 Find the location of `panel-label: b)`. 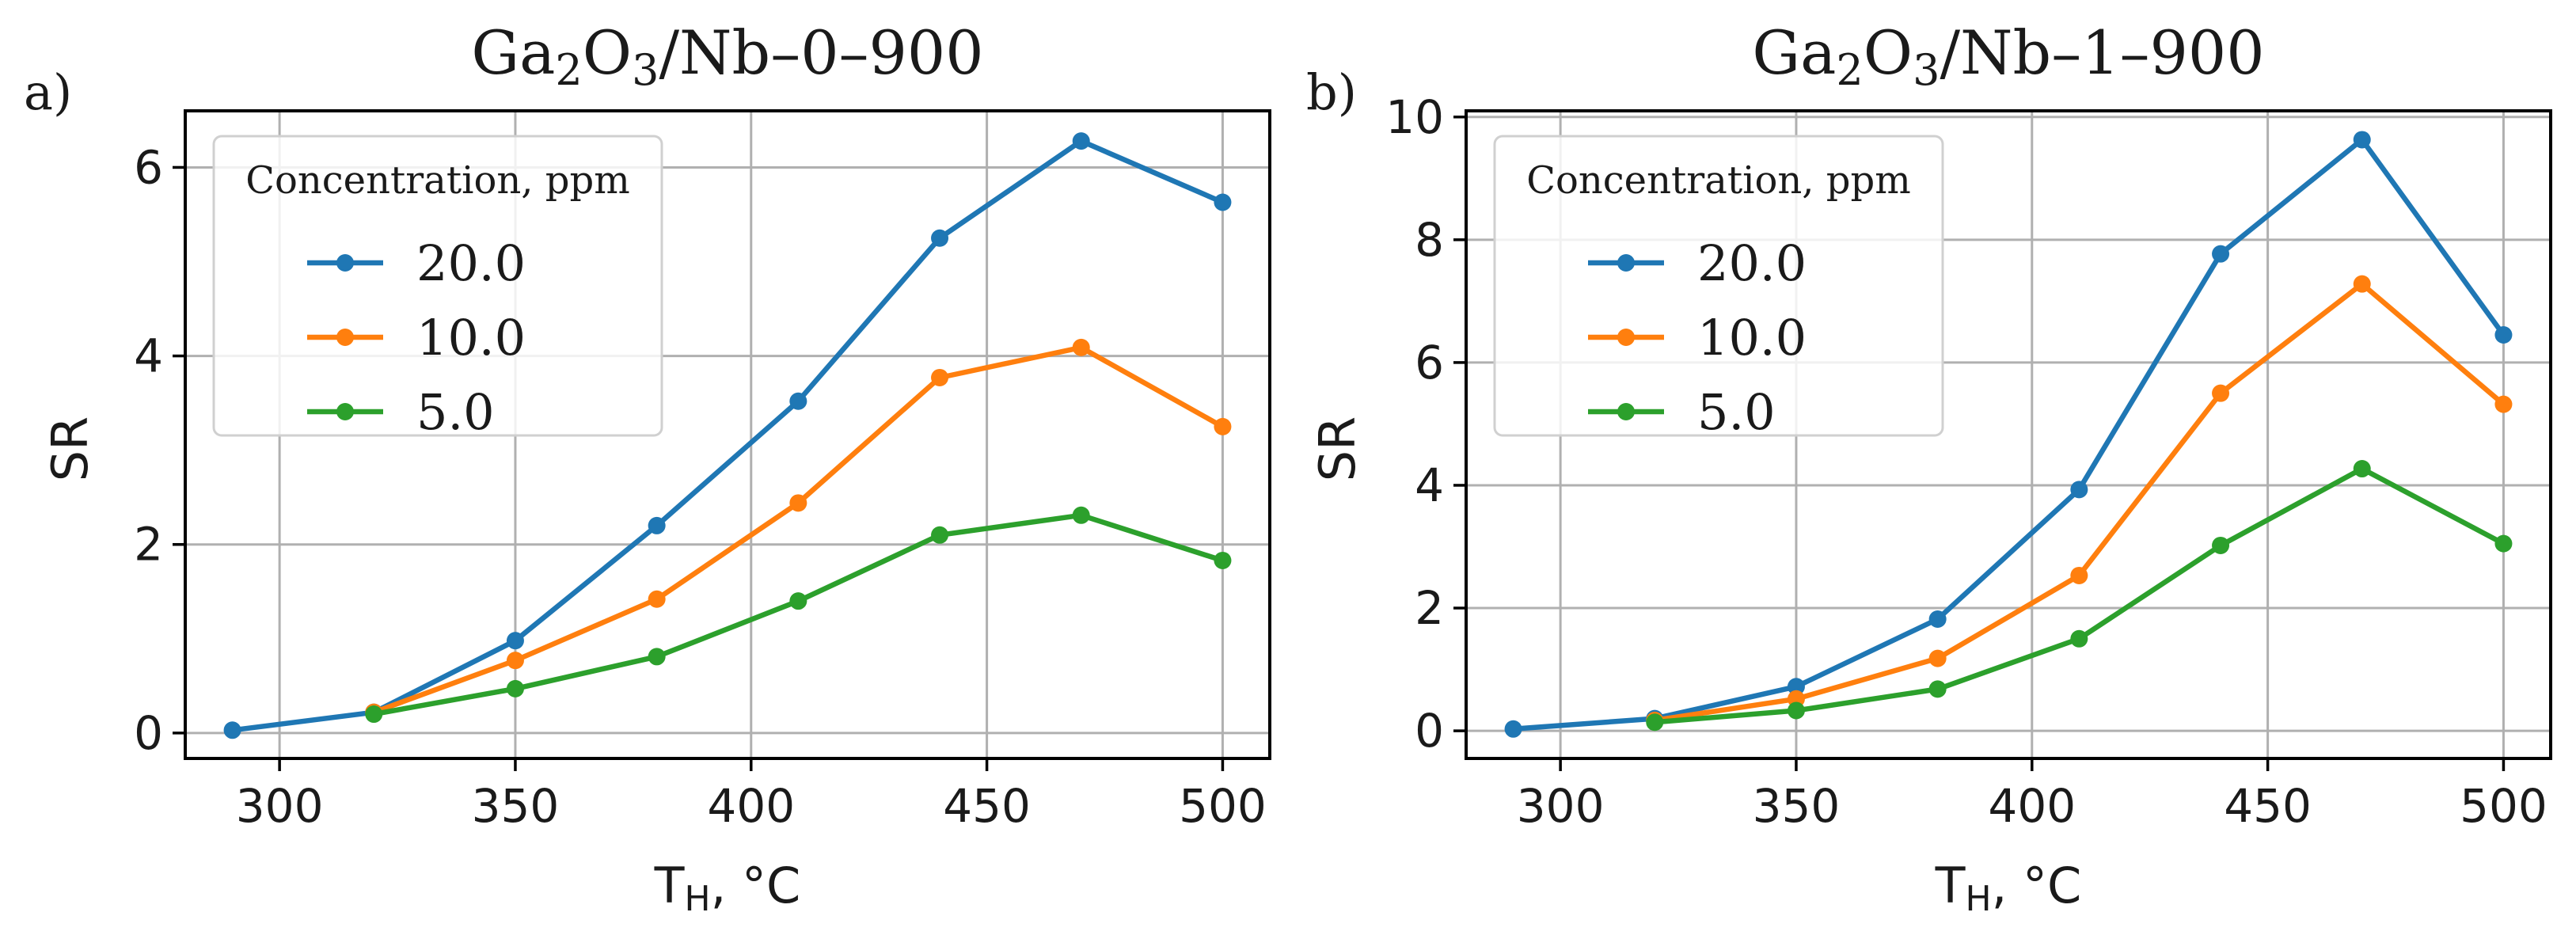

panel-label: b) is located at coordinates (1331, 92).